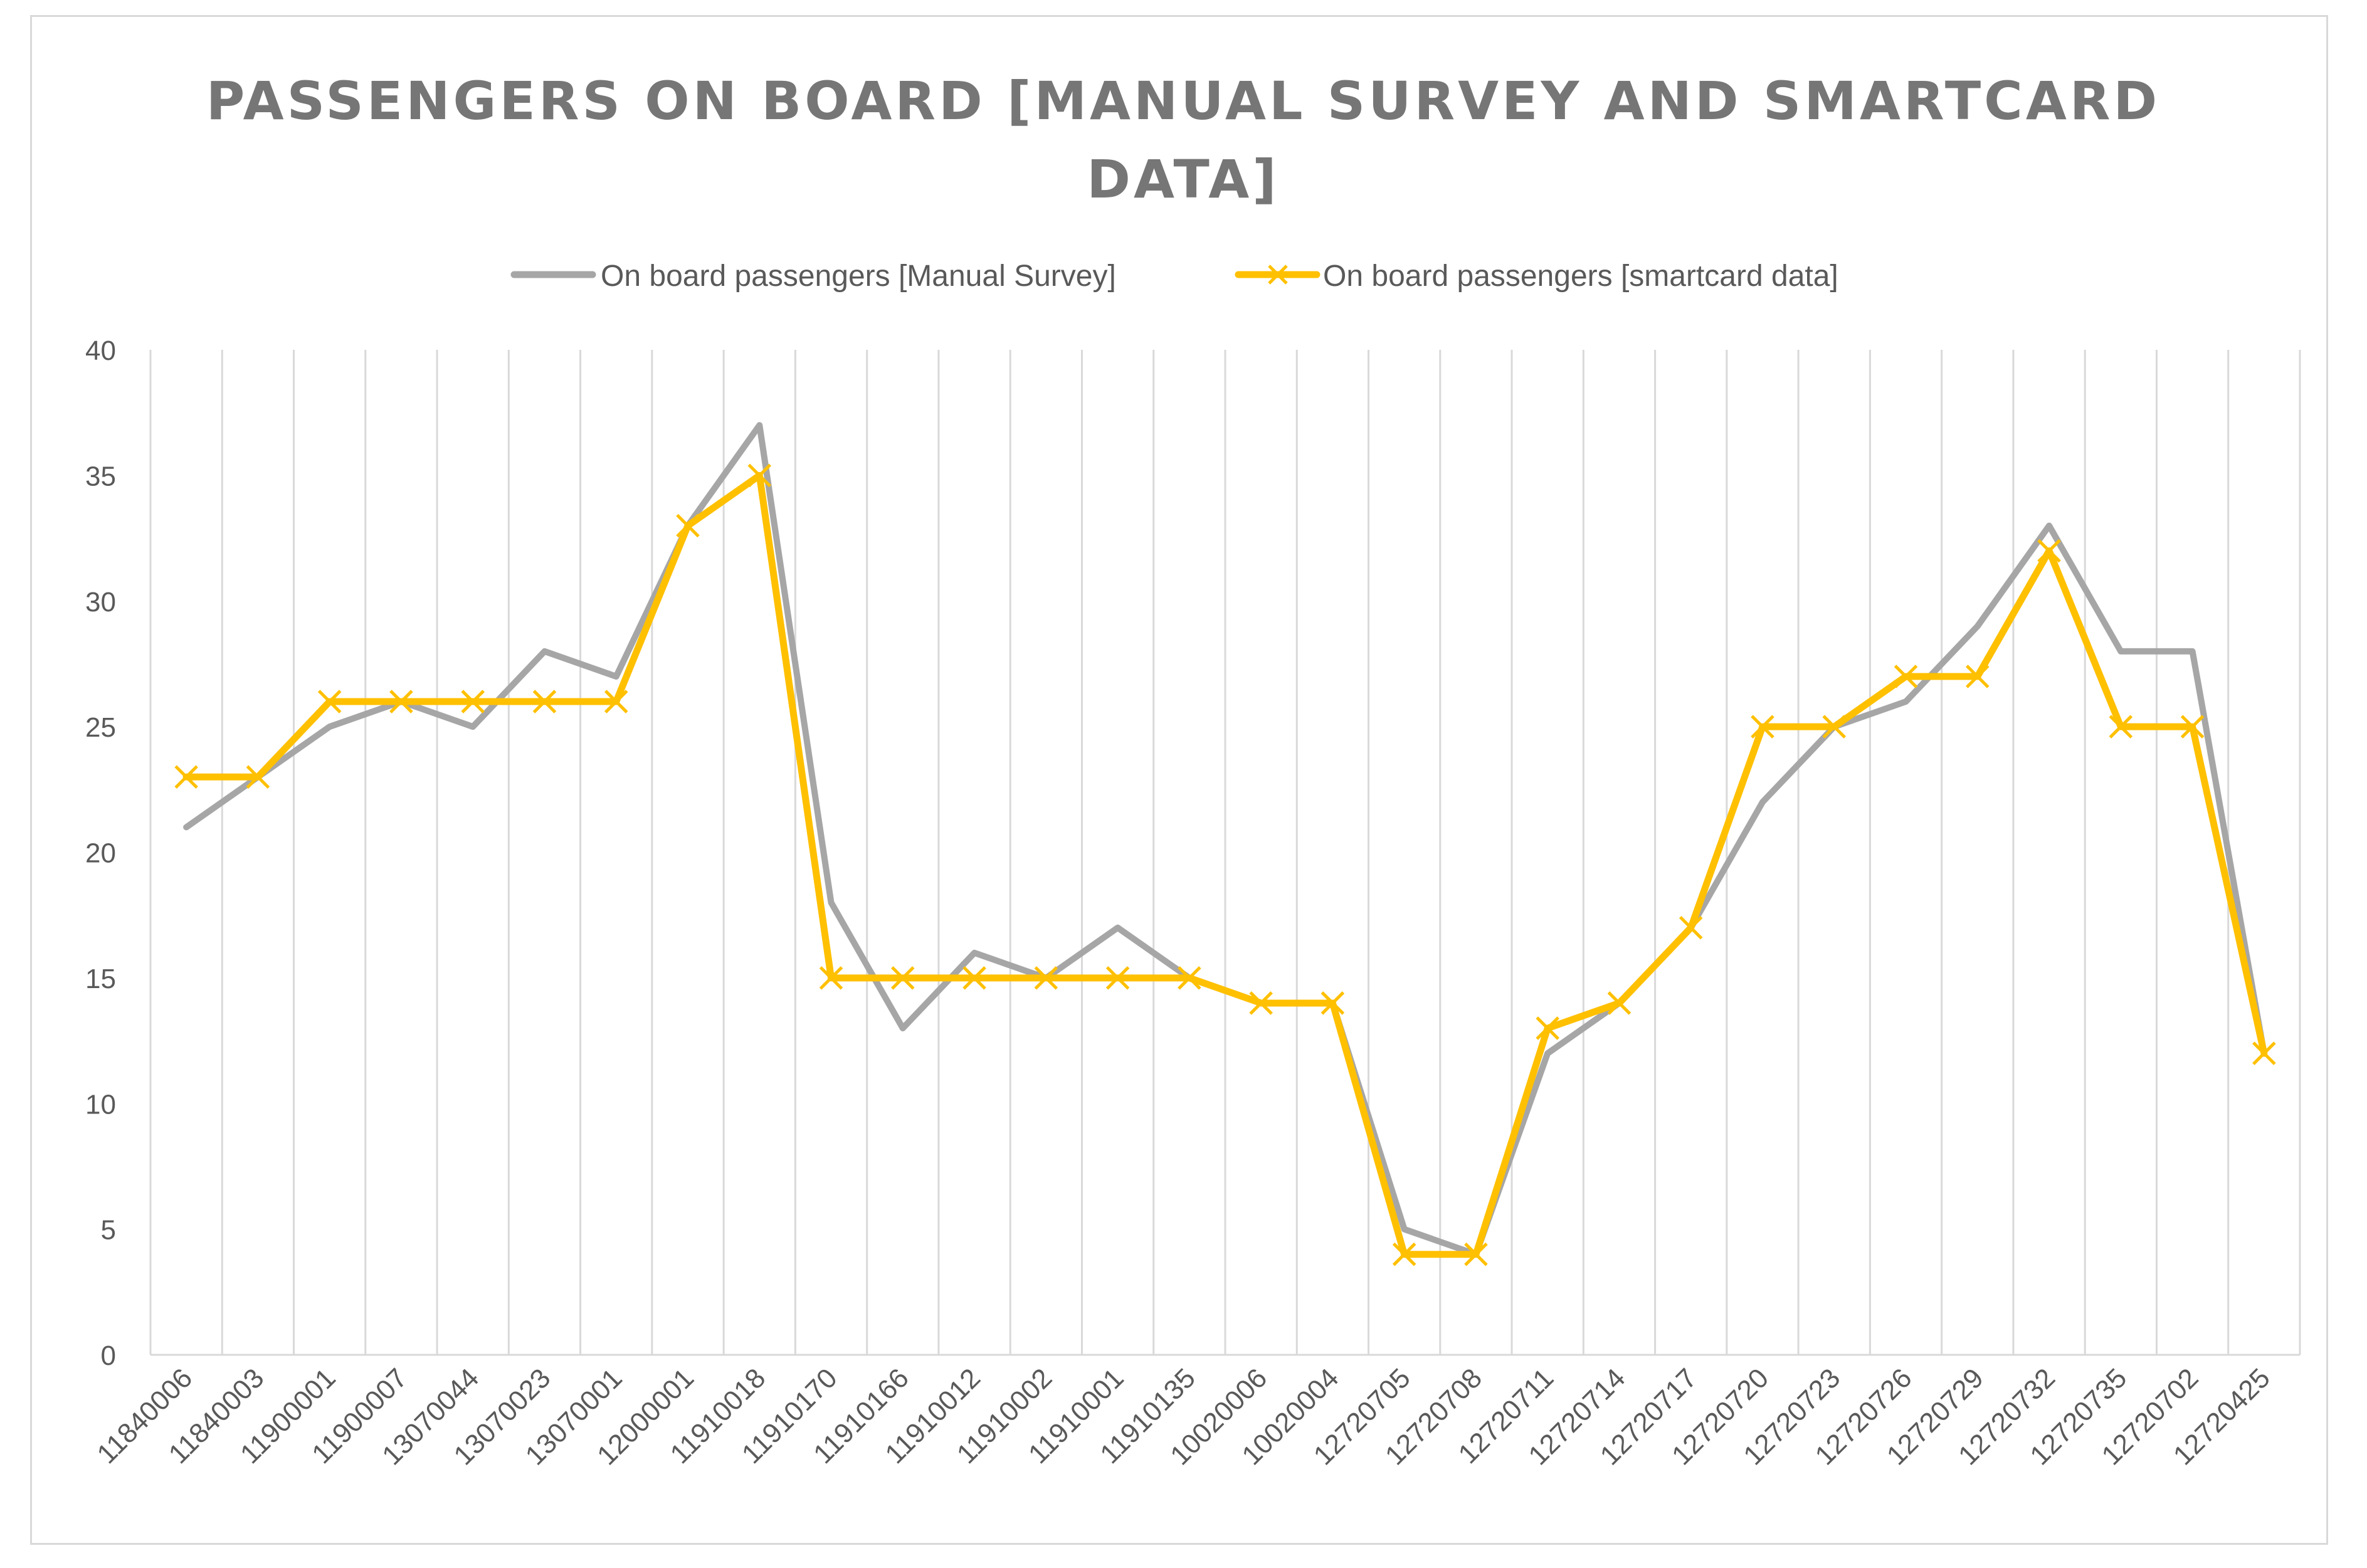 The image size is (2367, 1568). I want to click on y-tick-label: 0, so click(108, 1356).